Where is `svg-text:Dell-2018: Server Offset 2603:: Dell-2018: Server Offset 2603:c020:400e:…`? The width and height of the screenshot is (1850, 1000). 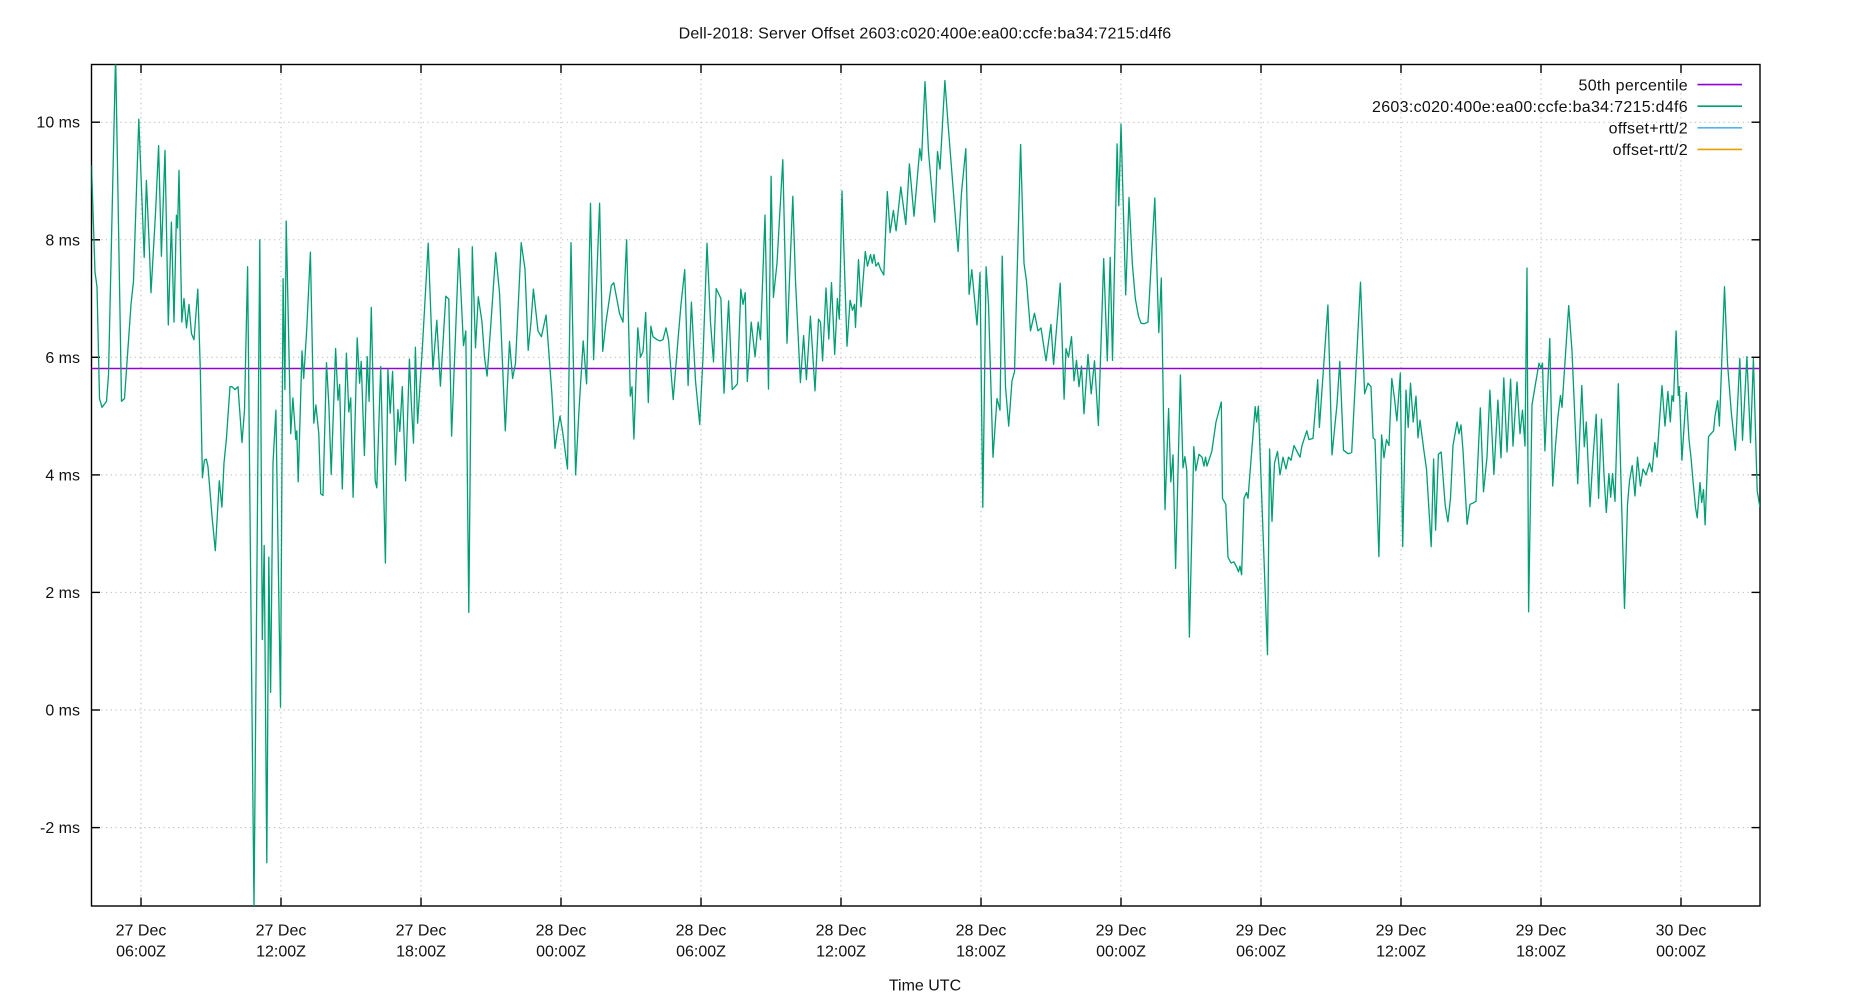
svg-text:Dell-2018: Server Offset 2603:: Dell-2018: Server Offset 2603:c020:400e:… is located at coordinates (925, 34).